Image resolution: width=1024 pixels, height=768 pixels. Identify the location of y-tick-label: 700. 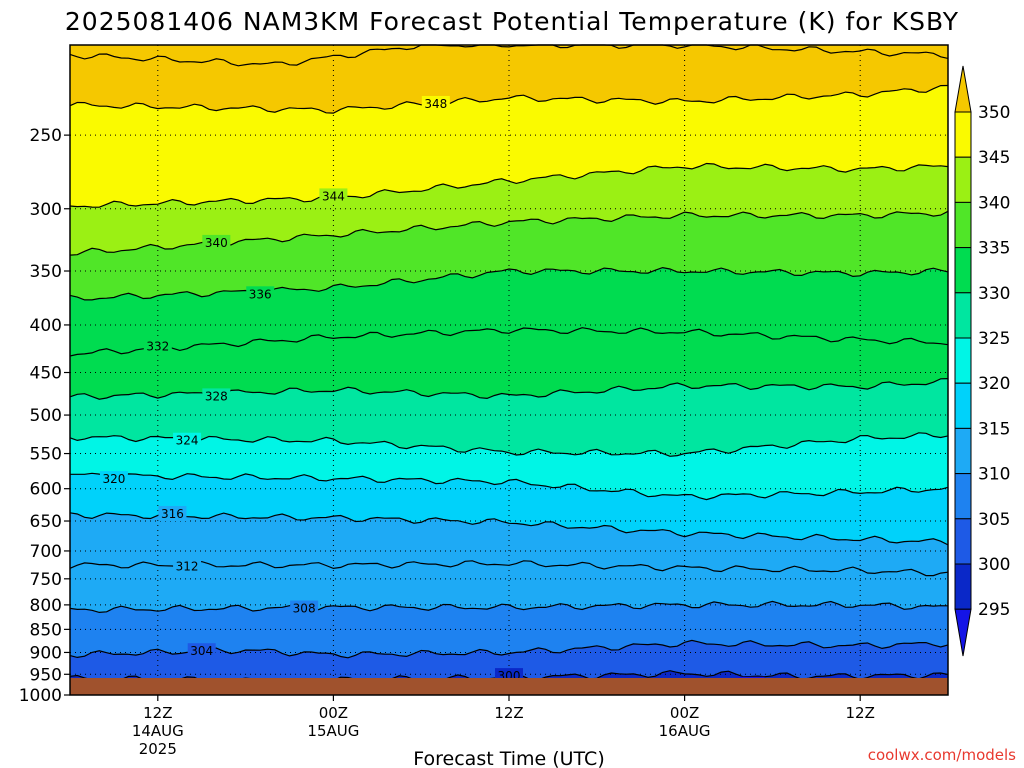
(46, 552).